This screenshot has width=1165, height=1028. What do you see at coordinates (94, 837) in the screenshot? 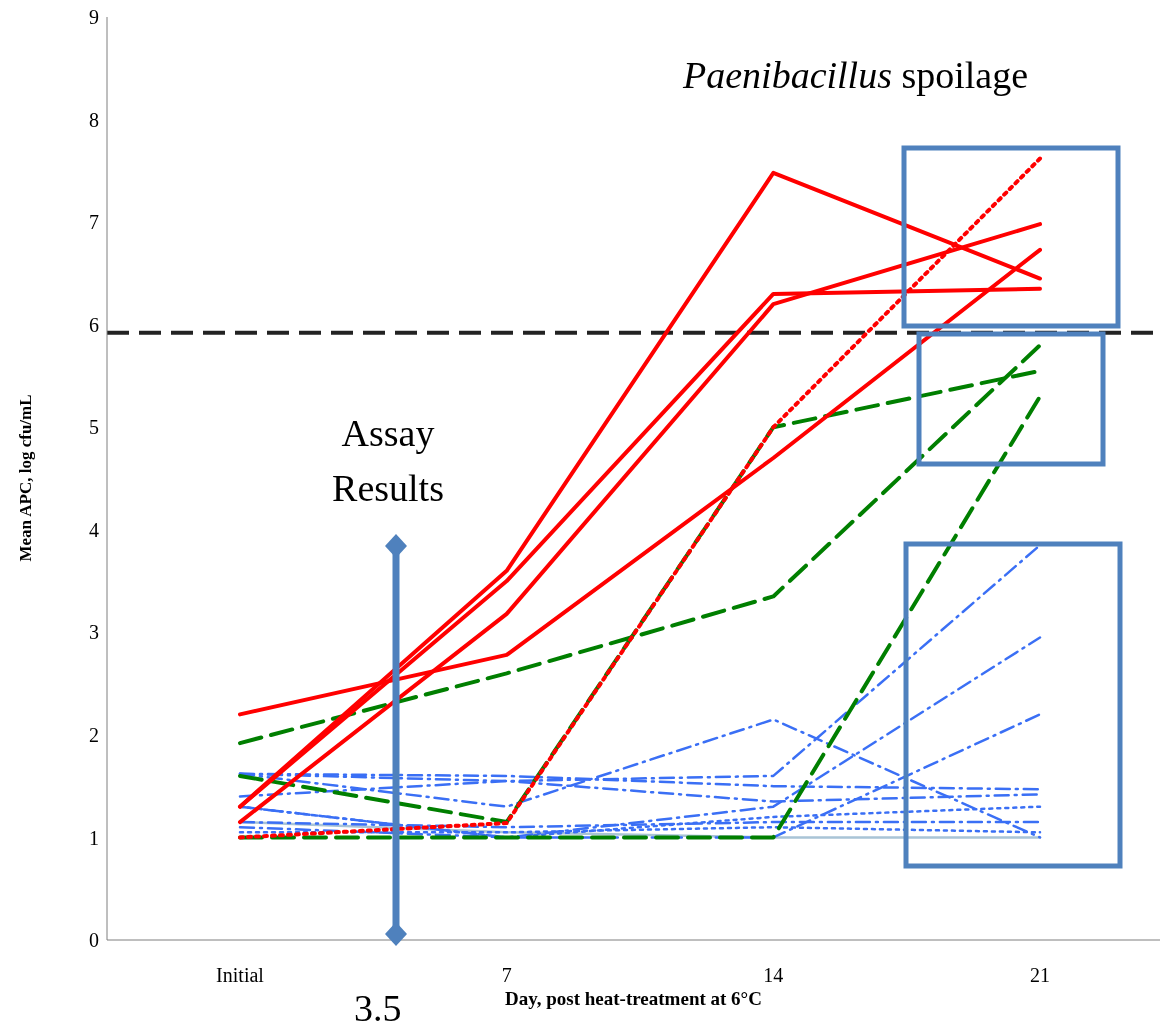
I see `y-tick-label: 1` at bounding box center [94, 837].